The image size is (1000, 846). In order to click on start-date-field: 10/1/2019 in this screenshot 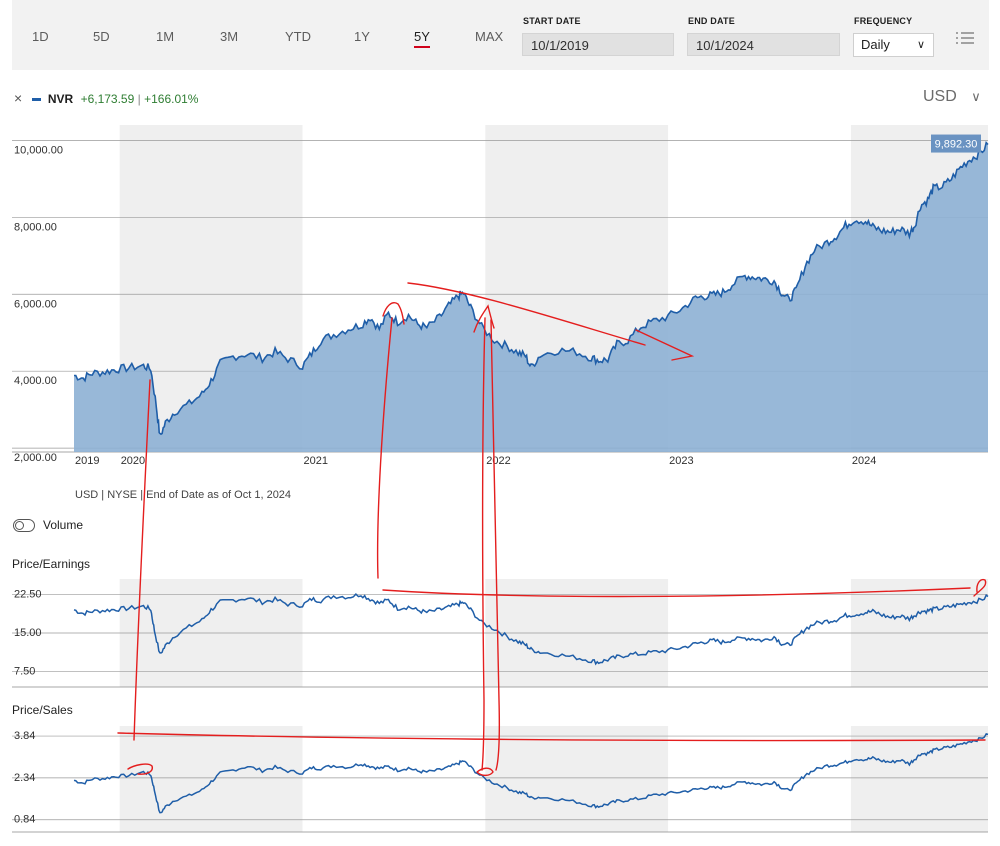, I will do `click(598, 44)`.